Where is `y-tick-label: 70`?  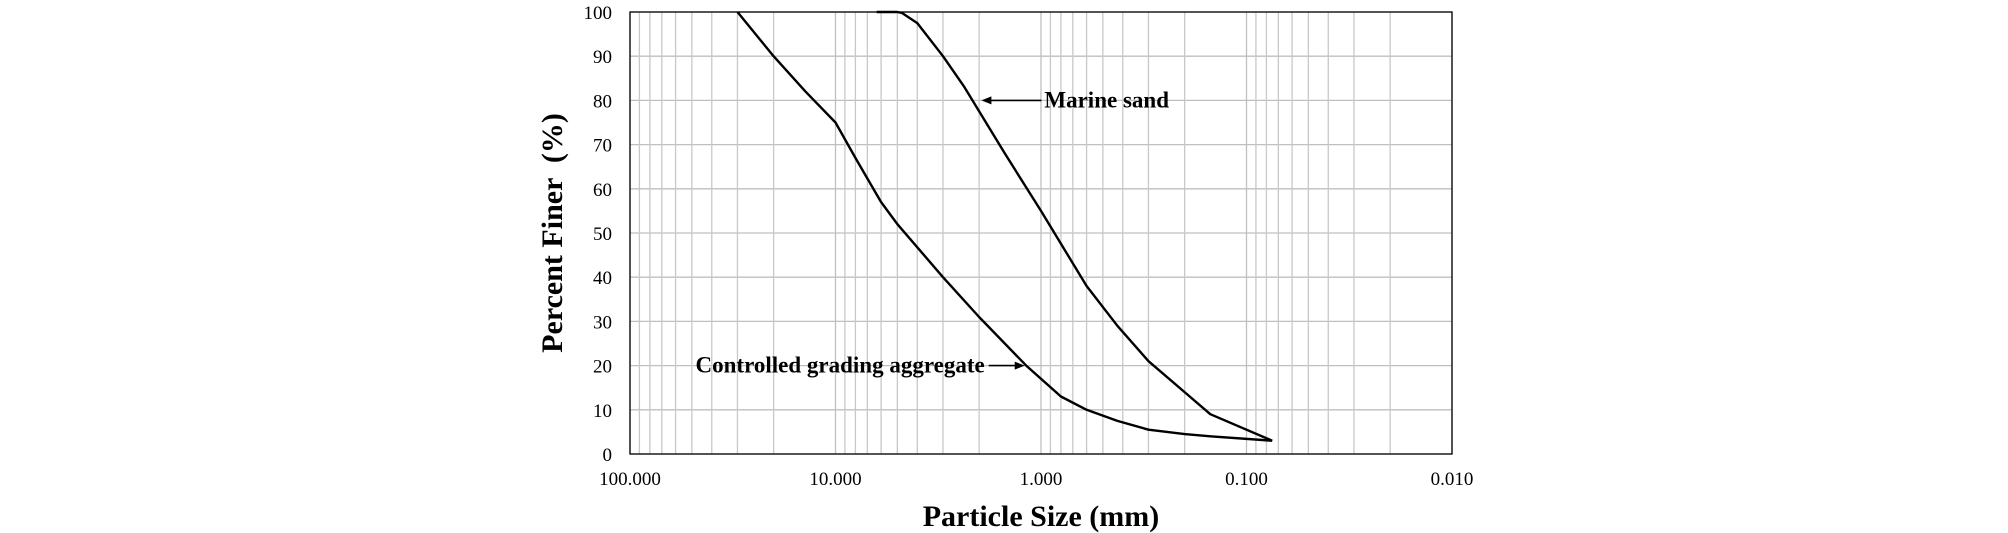 y-tick-label: 70 is located at coordinates (602, 146).